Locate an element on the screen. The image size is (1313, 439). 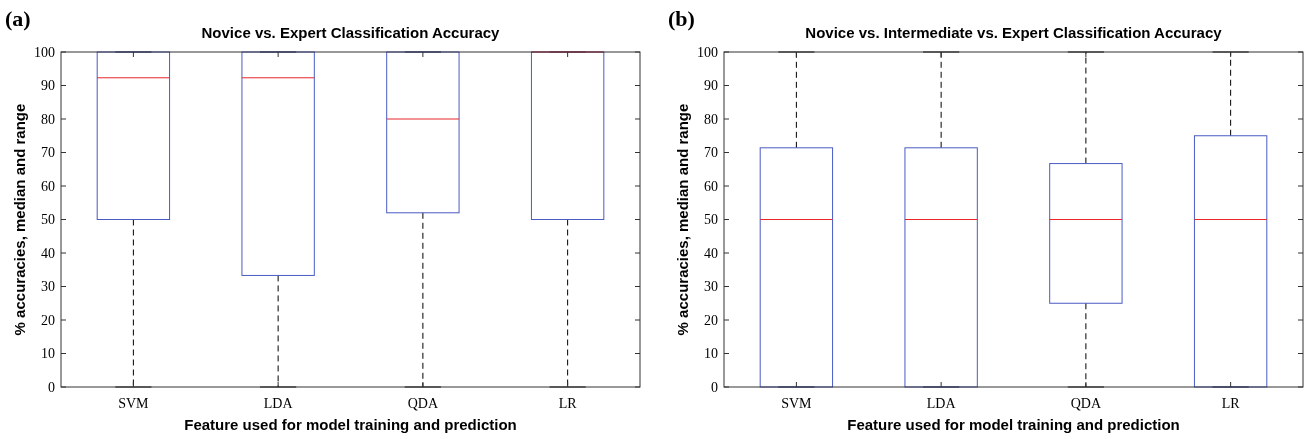
chart-title: Novice vs. Expert Classification Accuracy is located at coordinates (351, 32).